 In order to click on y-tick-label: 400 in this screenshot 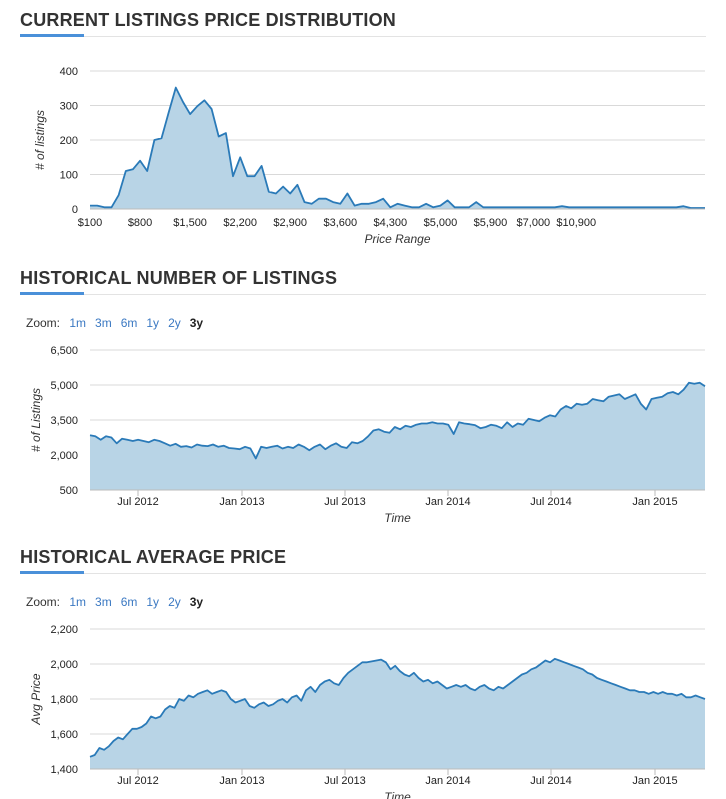, I will do `click(69, 72)`.